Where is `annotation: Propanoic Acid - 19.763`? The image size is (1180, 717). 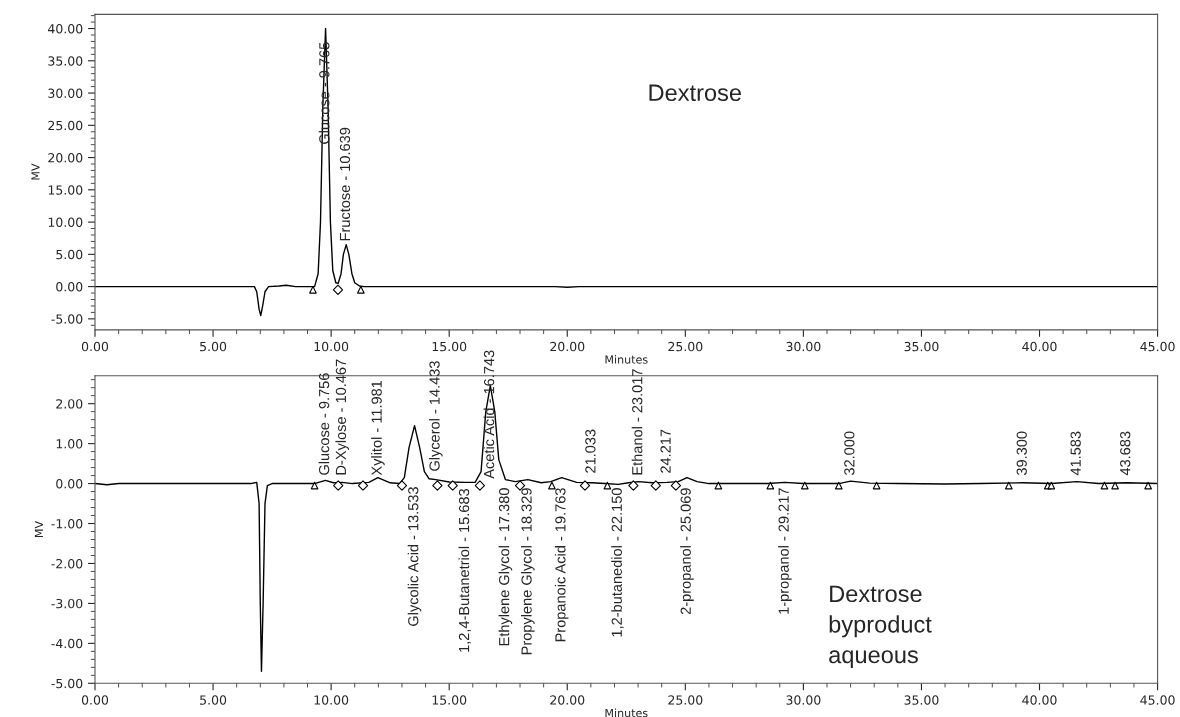 annotation: Propanoic Acid - 19.763 is located at coordinates (561, 565).